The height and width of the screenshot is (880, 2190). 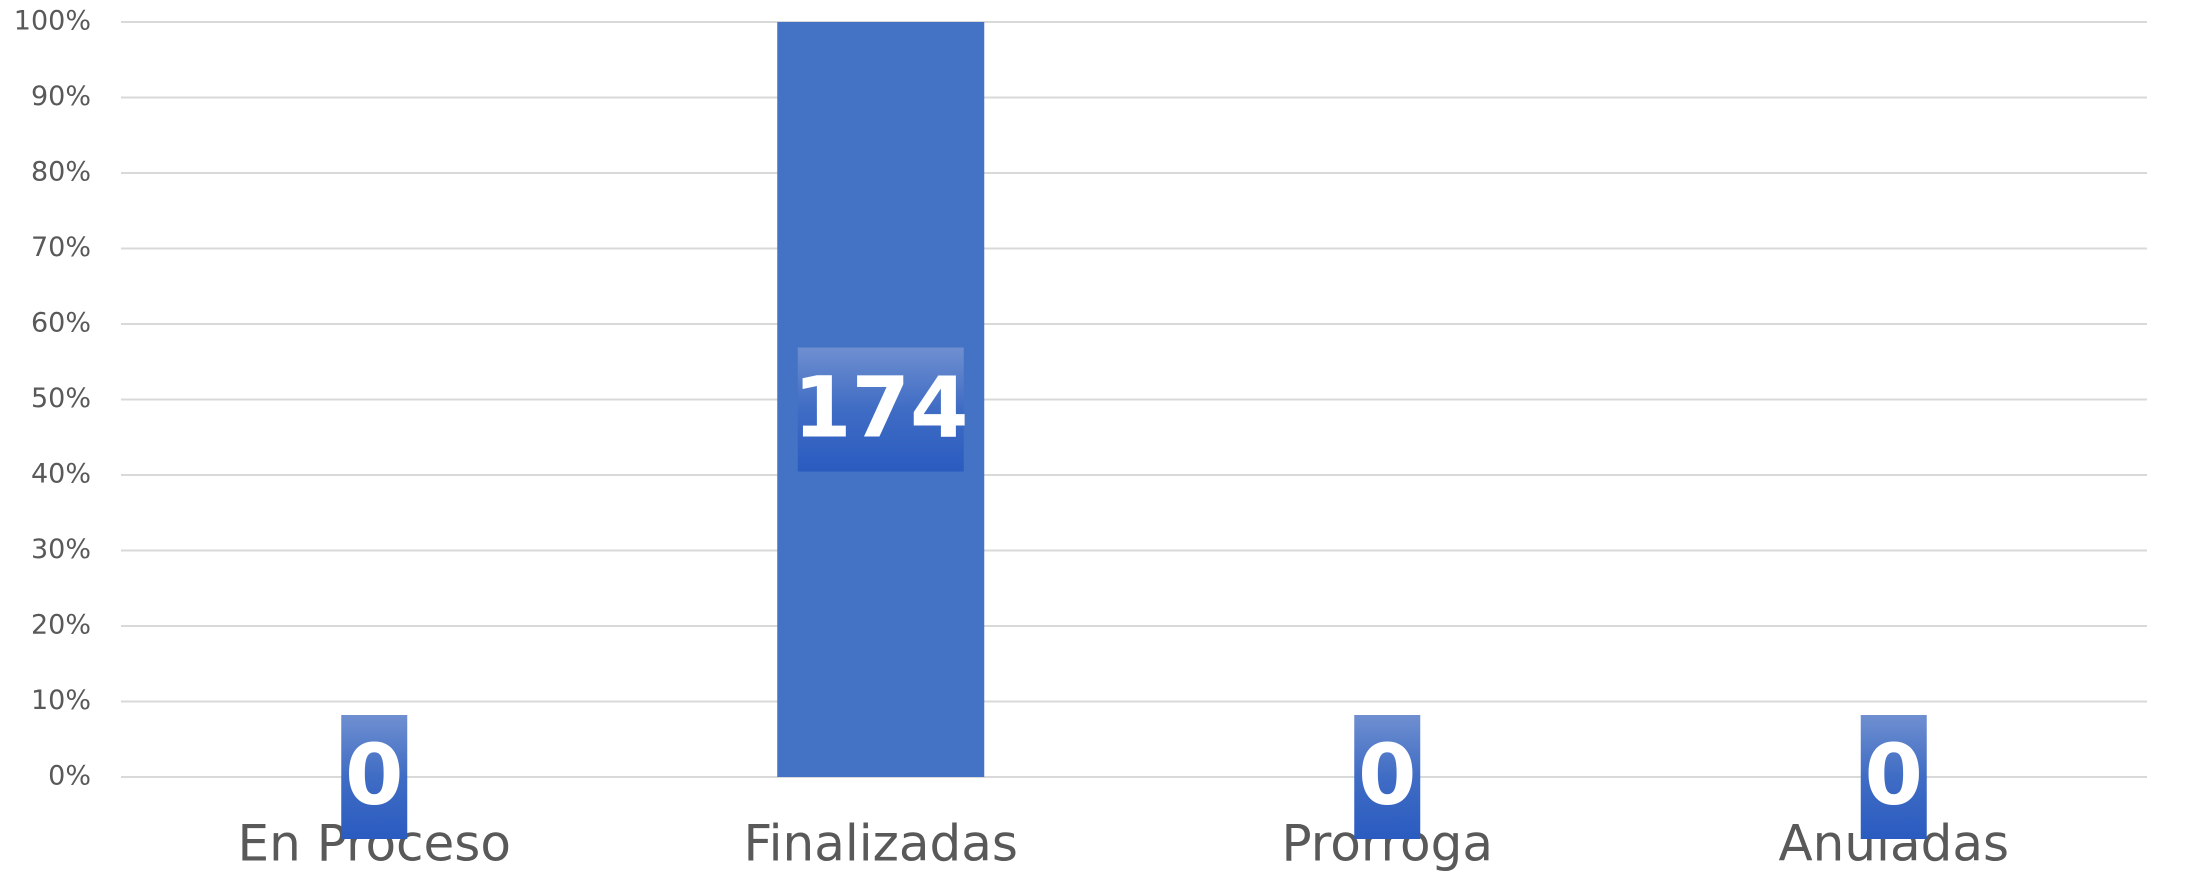 What do you see at coordinates (880, 407) in the screenshot?
I see `data-label: 174` at bounding box center [880, 407].